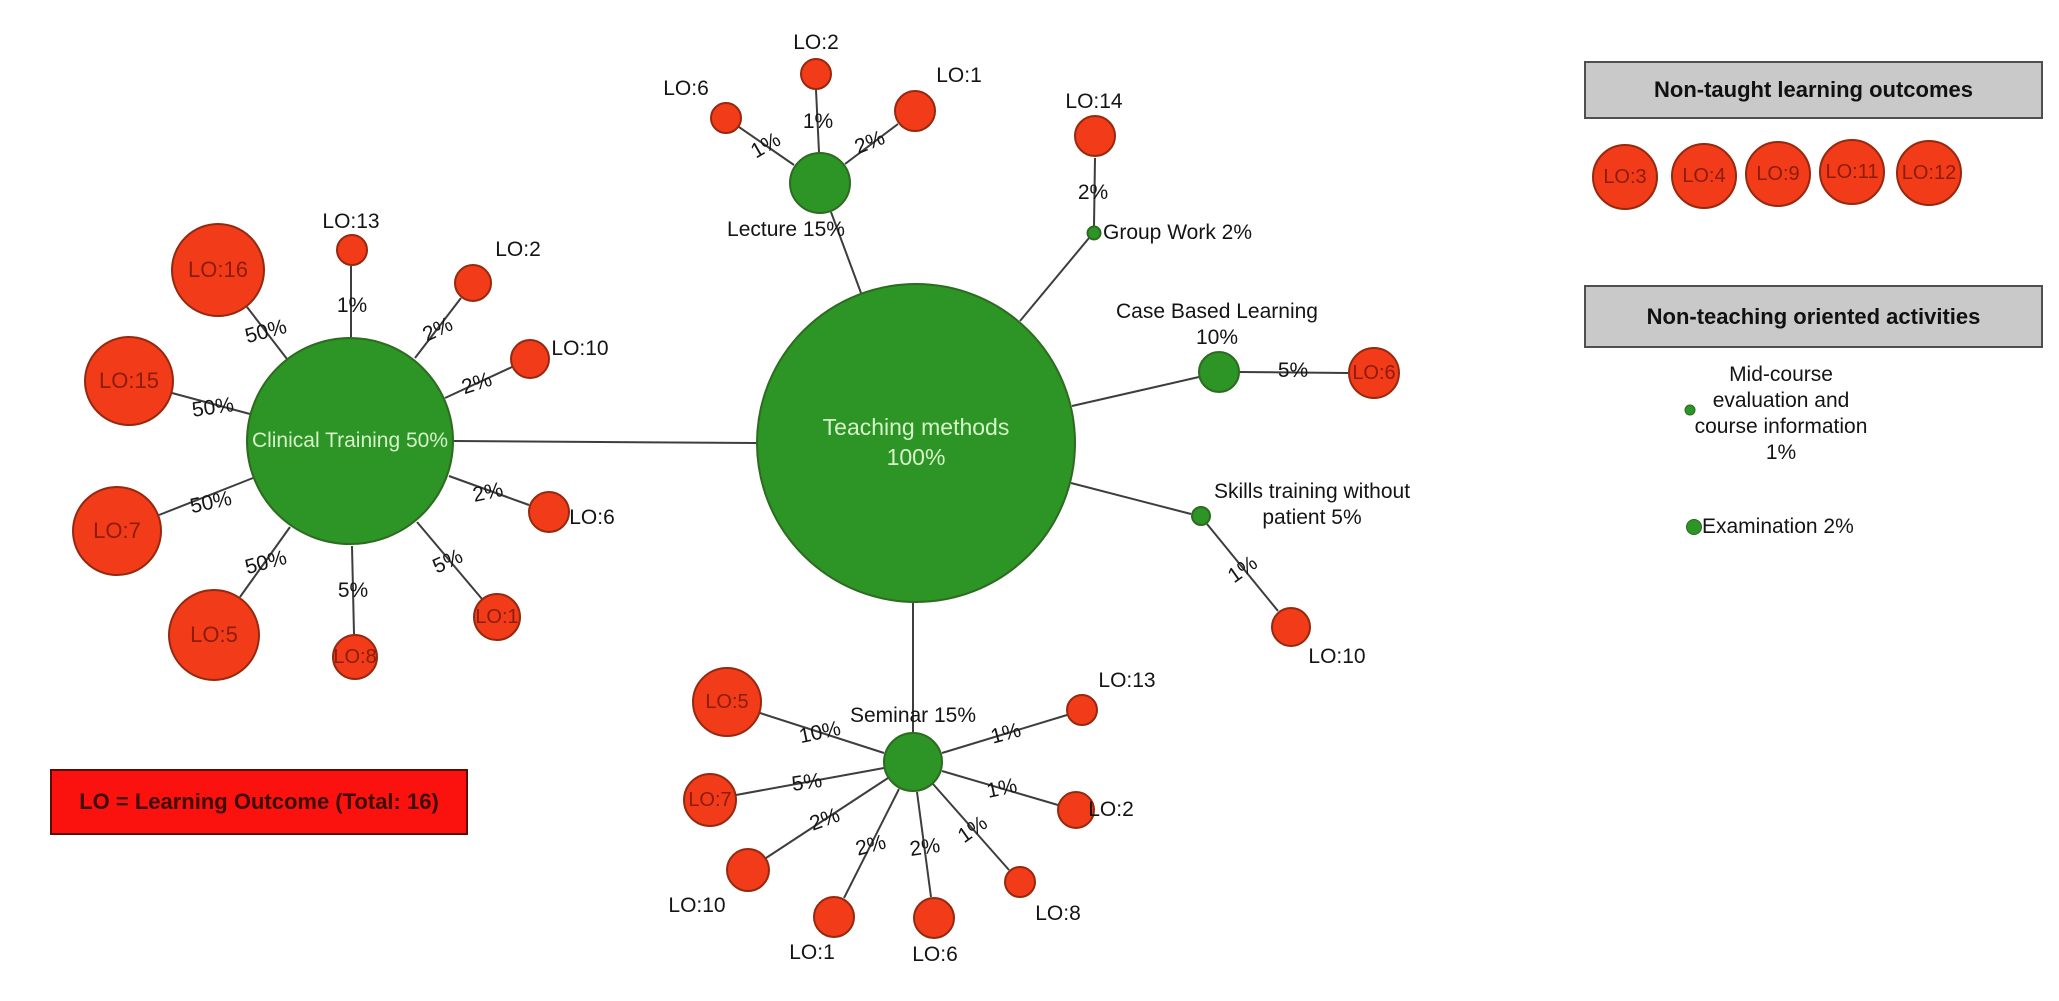 Image resolution: width=2059 pixels, height=1001 pixels. I want to click on mid-course-line3: course information, so click(1781, 426).